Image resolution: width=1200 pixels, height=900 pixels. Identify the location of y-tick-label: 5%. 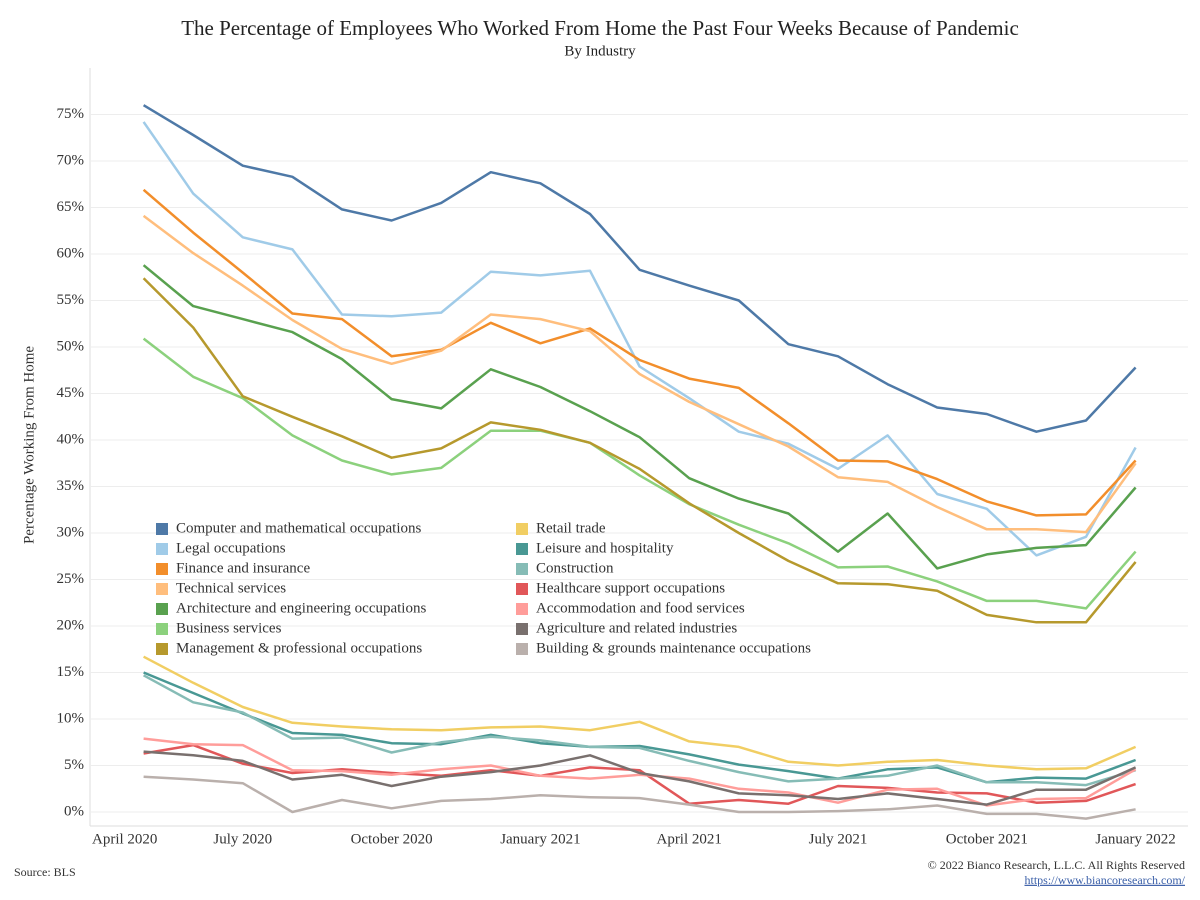
(74, 765).